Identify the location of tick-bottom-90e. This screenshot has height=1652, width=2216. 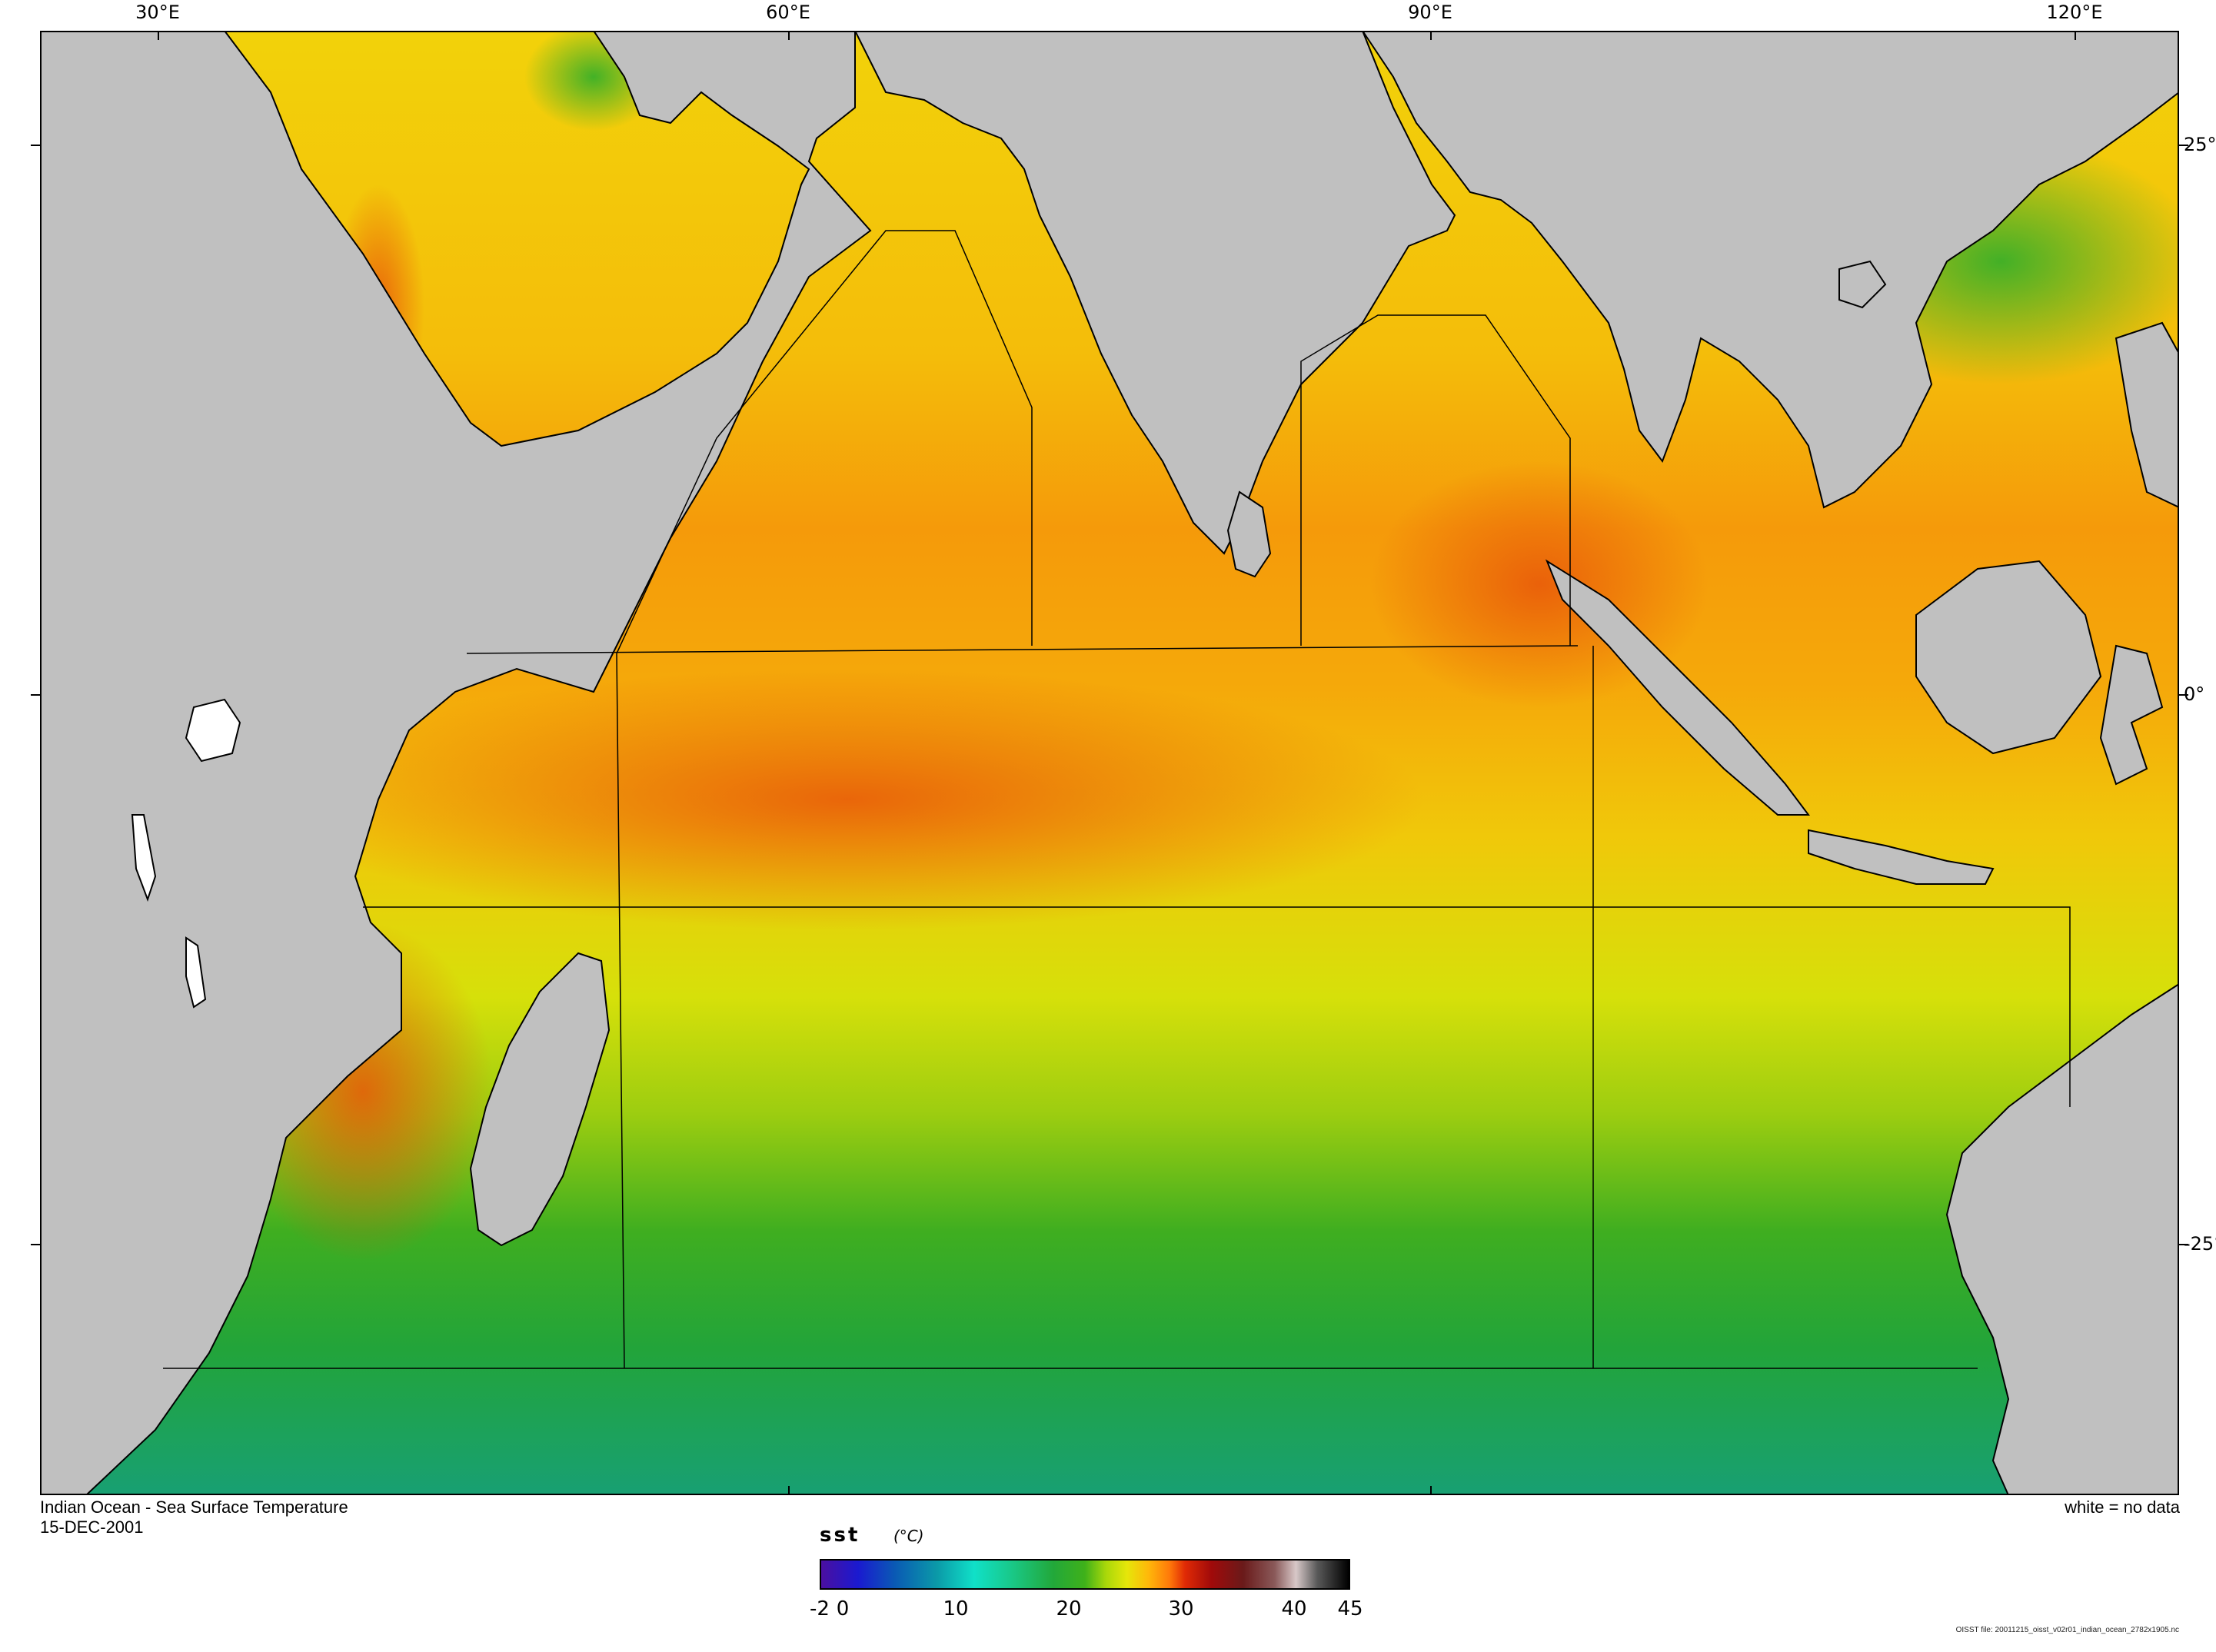
(1431, 1490).